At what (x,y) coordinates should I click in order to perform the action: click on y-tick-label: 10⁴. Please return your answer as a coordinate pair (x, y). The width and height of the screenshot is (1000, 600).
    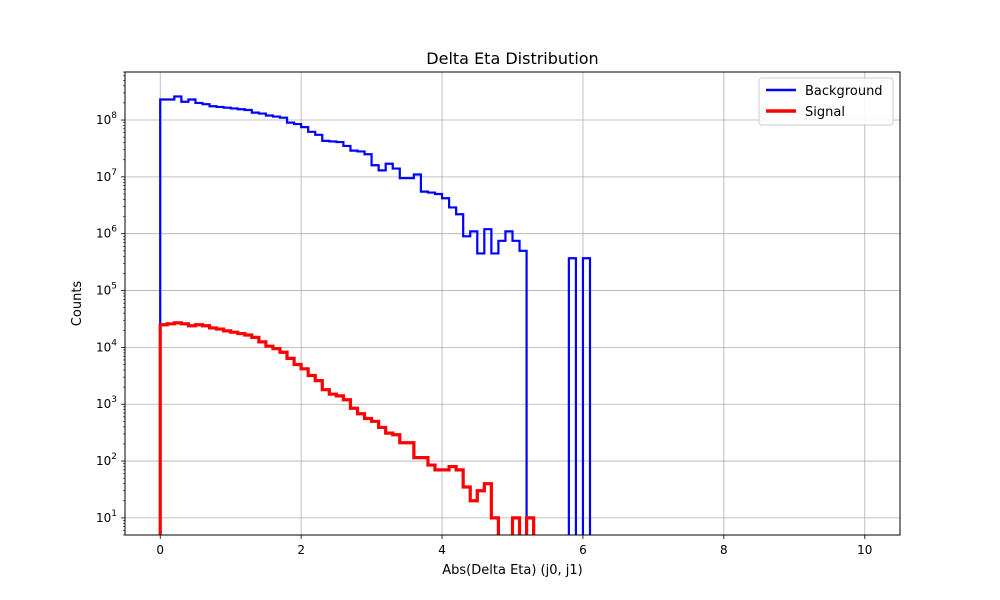
    Looking at the image, I should click on (106, 346).